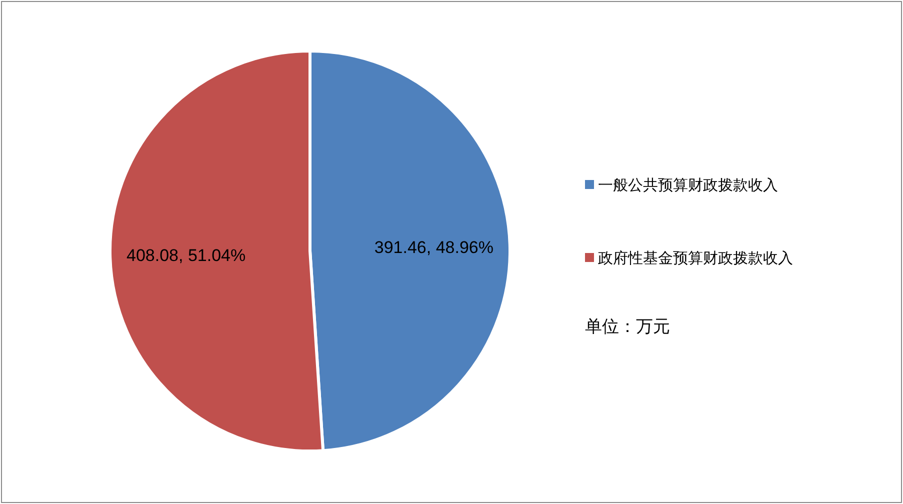  I want to click on legend-label: 政府性基金预算财政拨款收入, so click(695, 258).